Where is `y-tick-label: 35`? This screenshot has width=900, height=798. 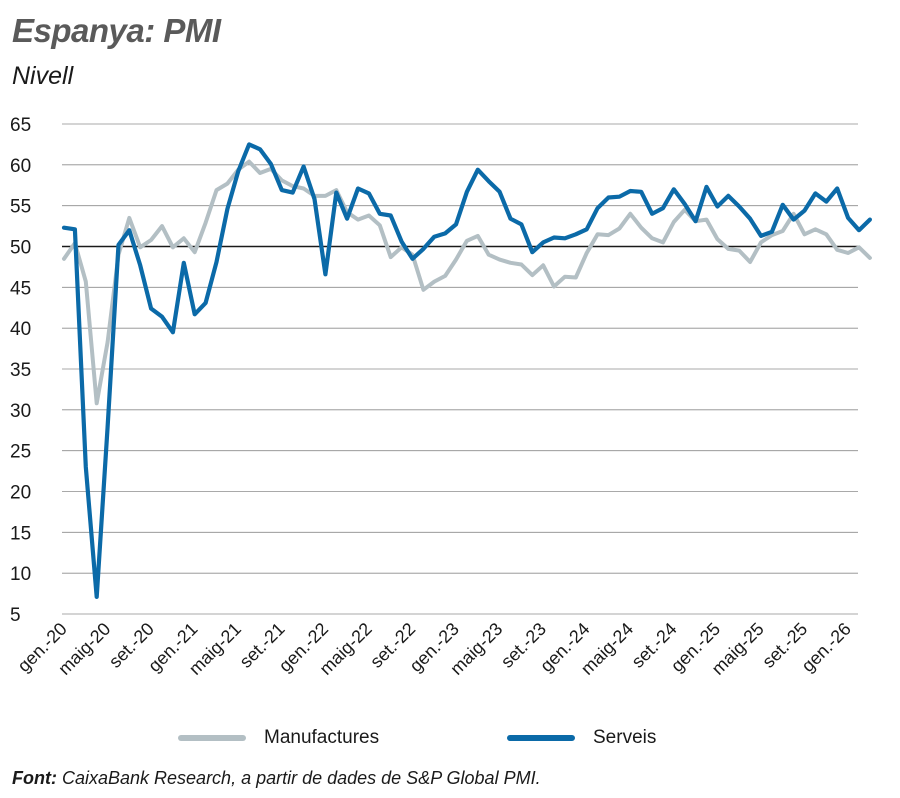
y-tick-label: 35 is located at coordinates (20, 370).